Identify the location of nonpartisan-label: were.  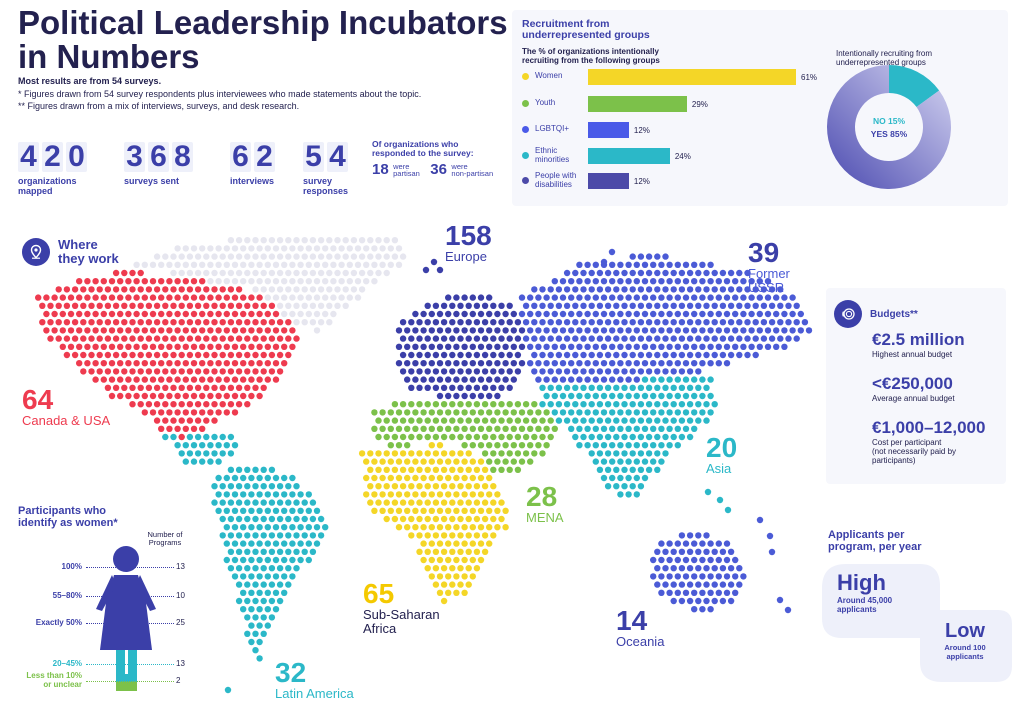
(459, 166).